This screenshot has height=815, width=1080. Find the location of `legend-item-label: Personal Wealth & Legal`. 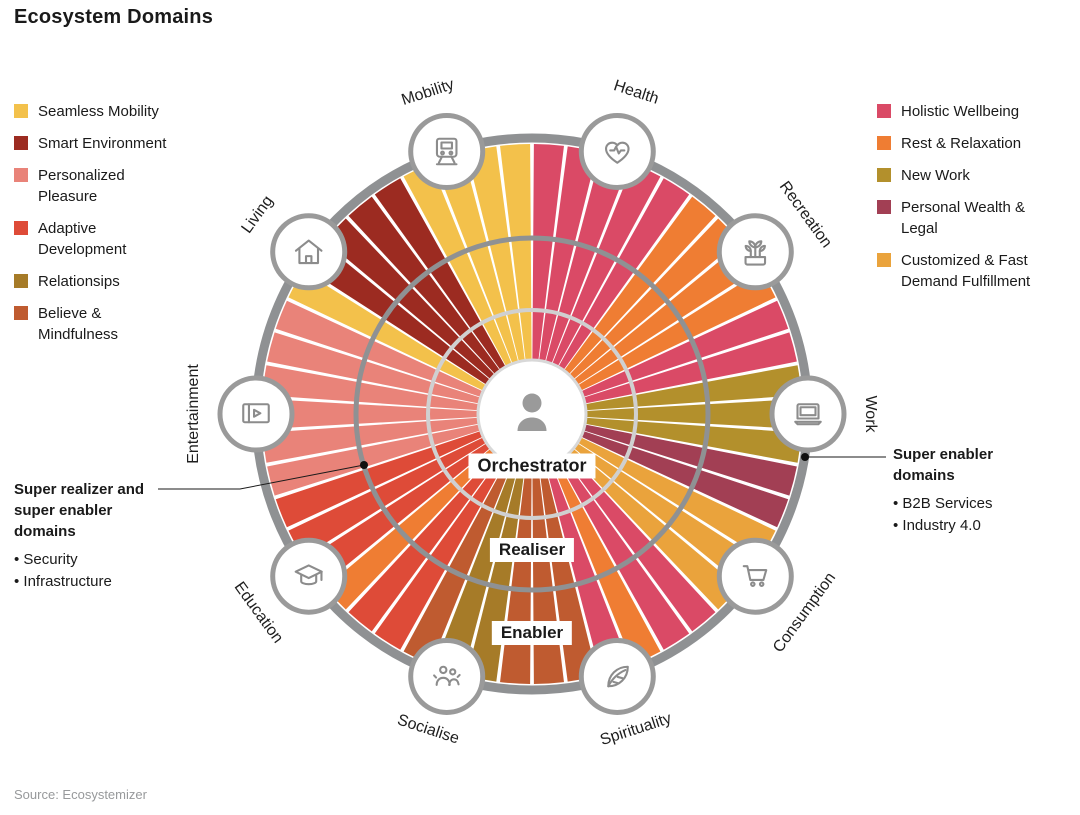

legend-item-label: Personal Wealth & Legal is located at coordinates (963, 218).